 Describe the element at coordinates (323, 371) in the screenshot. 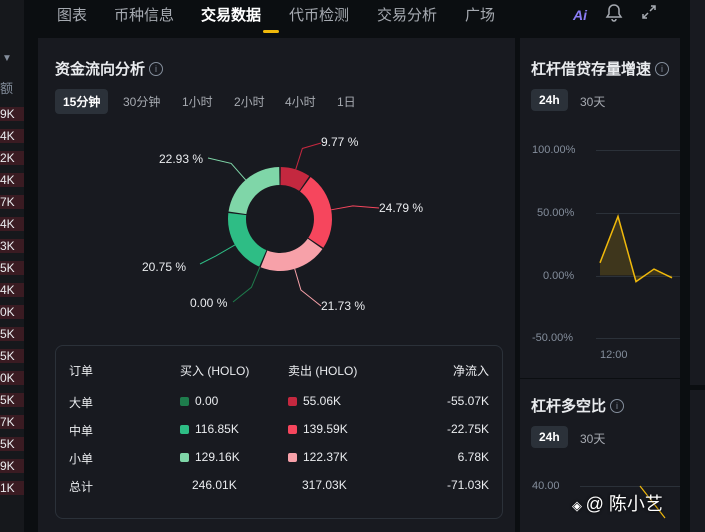

I see `col-header-sell: 卖出 (HOLO)` at that location.